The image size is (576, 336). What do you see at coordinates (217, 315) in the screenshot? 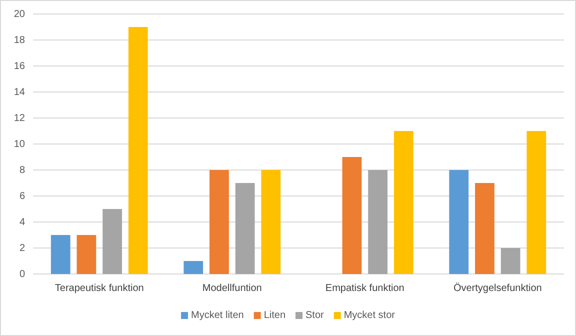
I see `legend-label: Mycket liten` at bounding box center [217, 315].